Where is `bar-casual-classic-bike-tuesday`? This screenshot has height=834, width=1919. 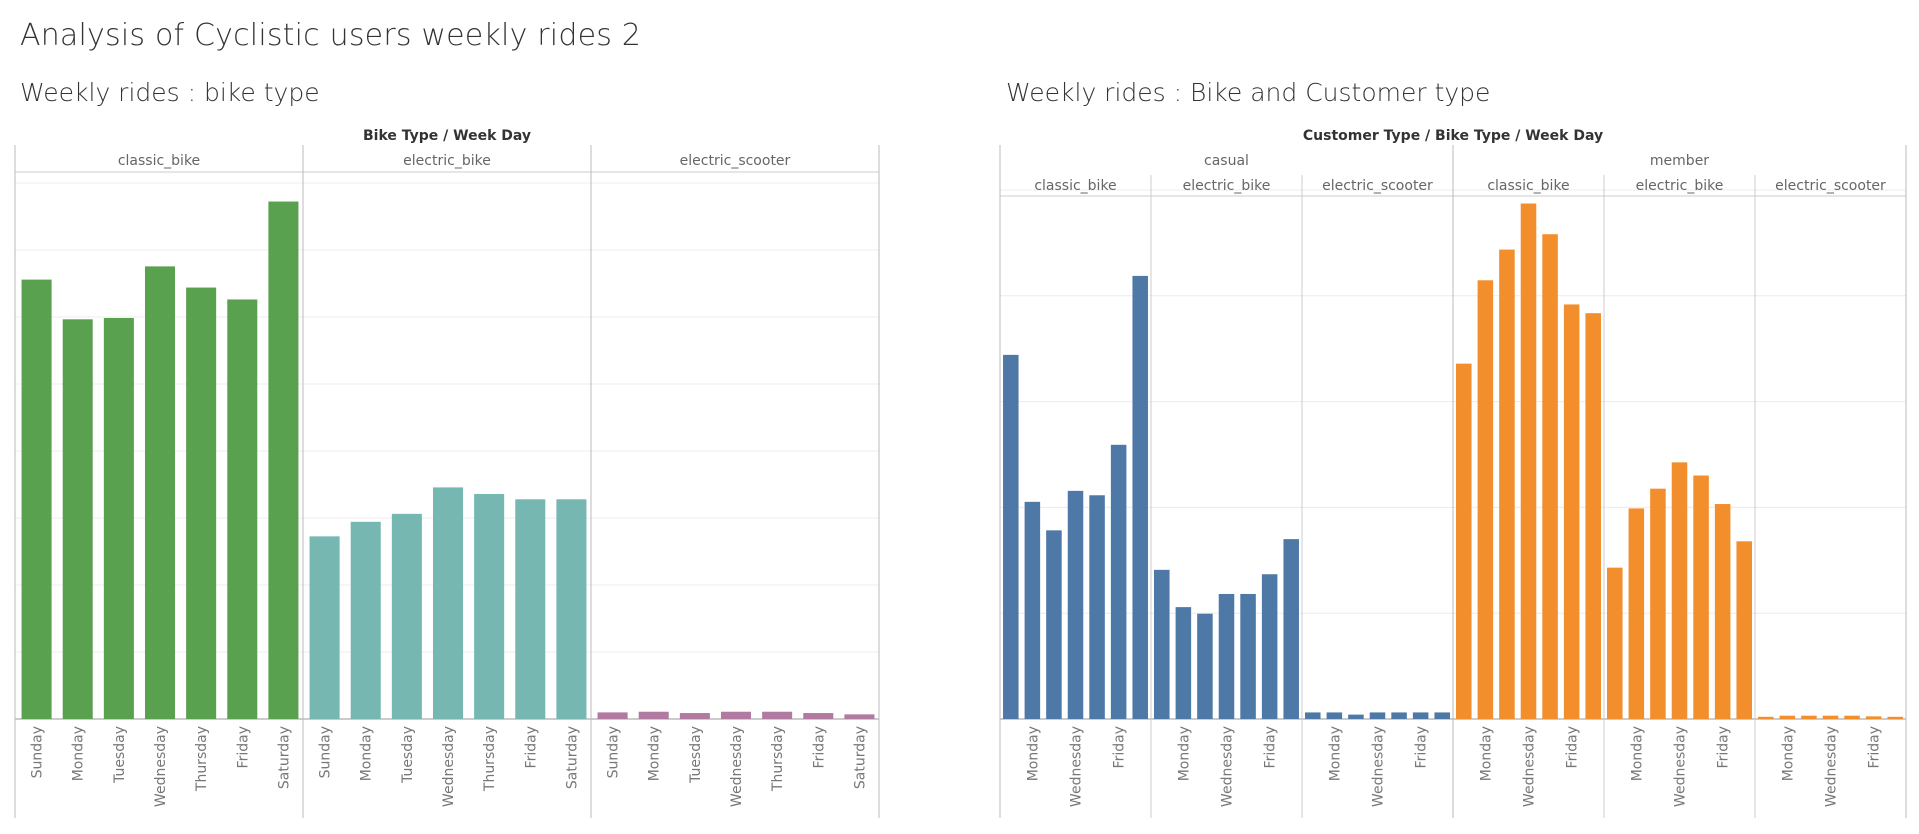
bar-casual-classic-bike-tuesday is located at coordinates (1054, 624).